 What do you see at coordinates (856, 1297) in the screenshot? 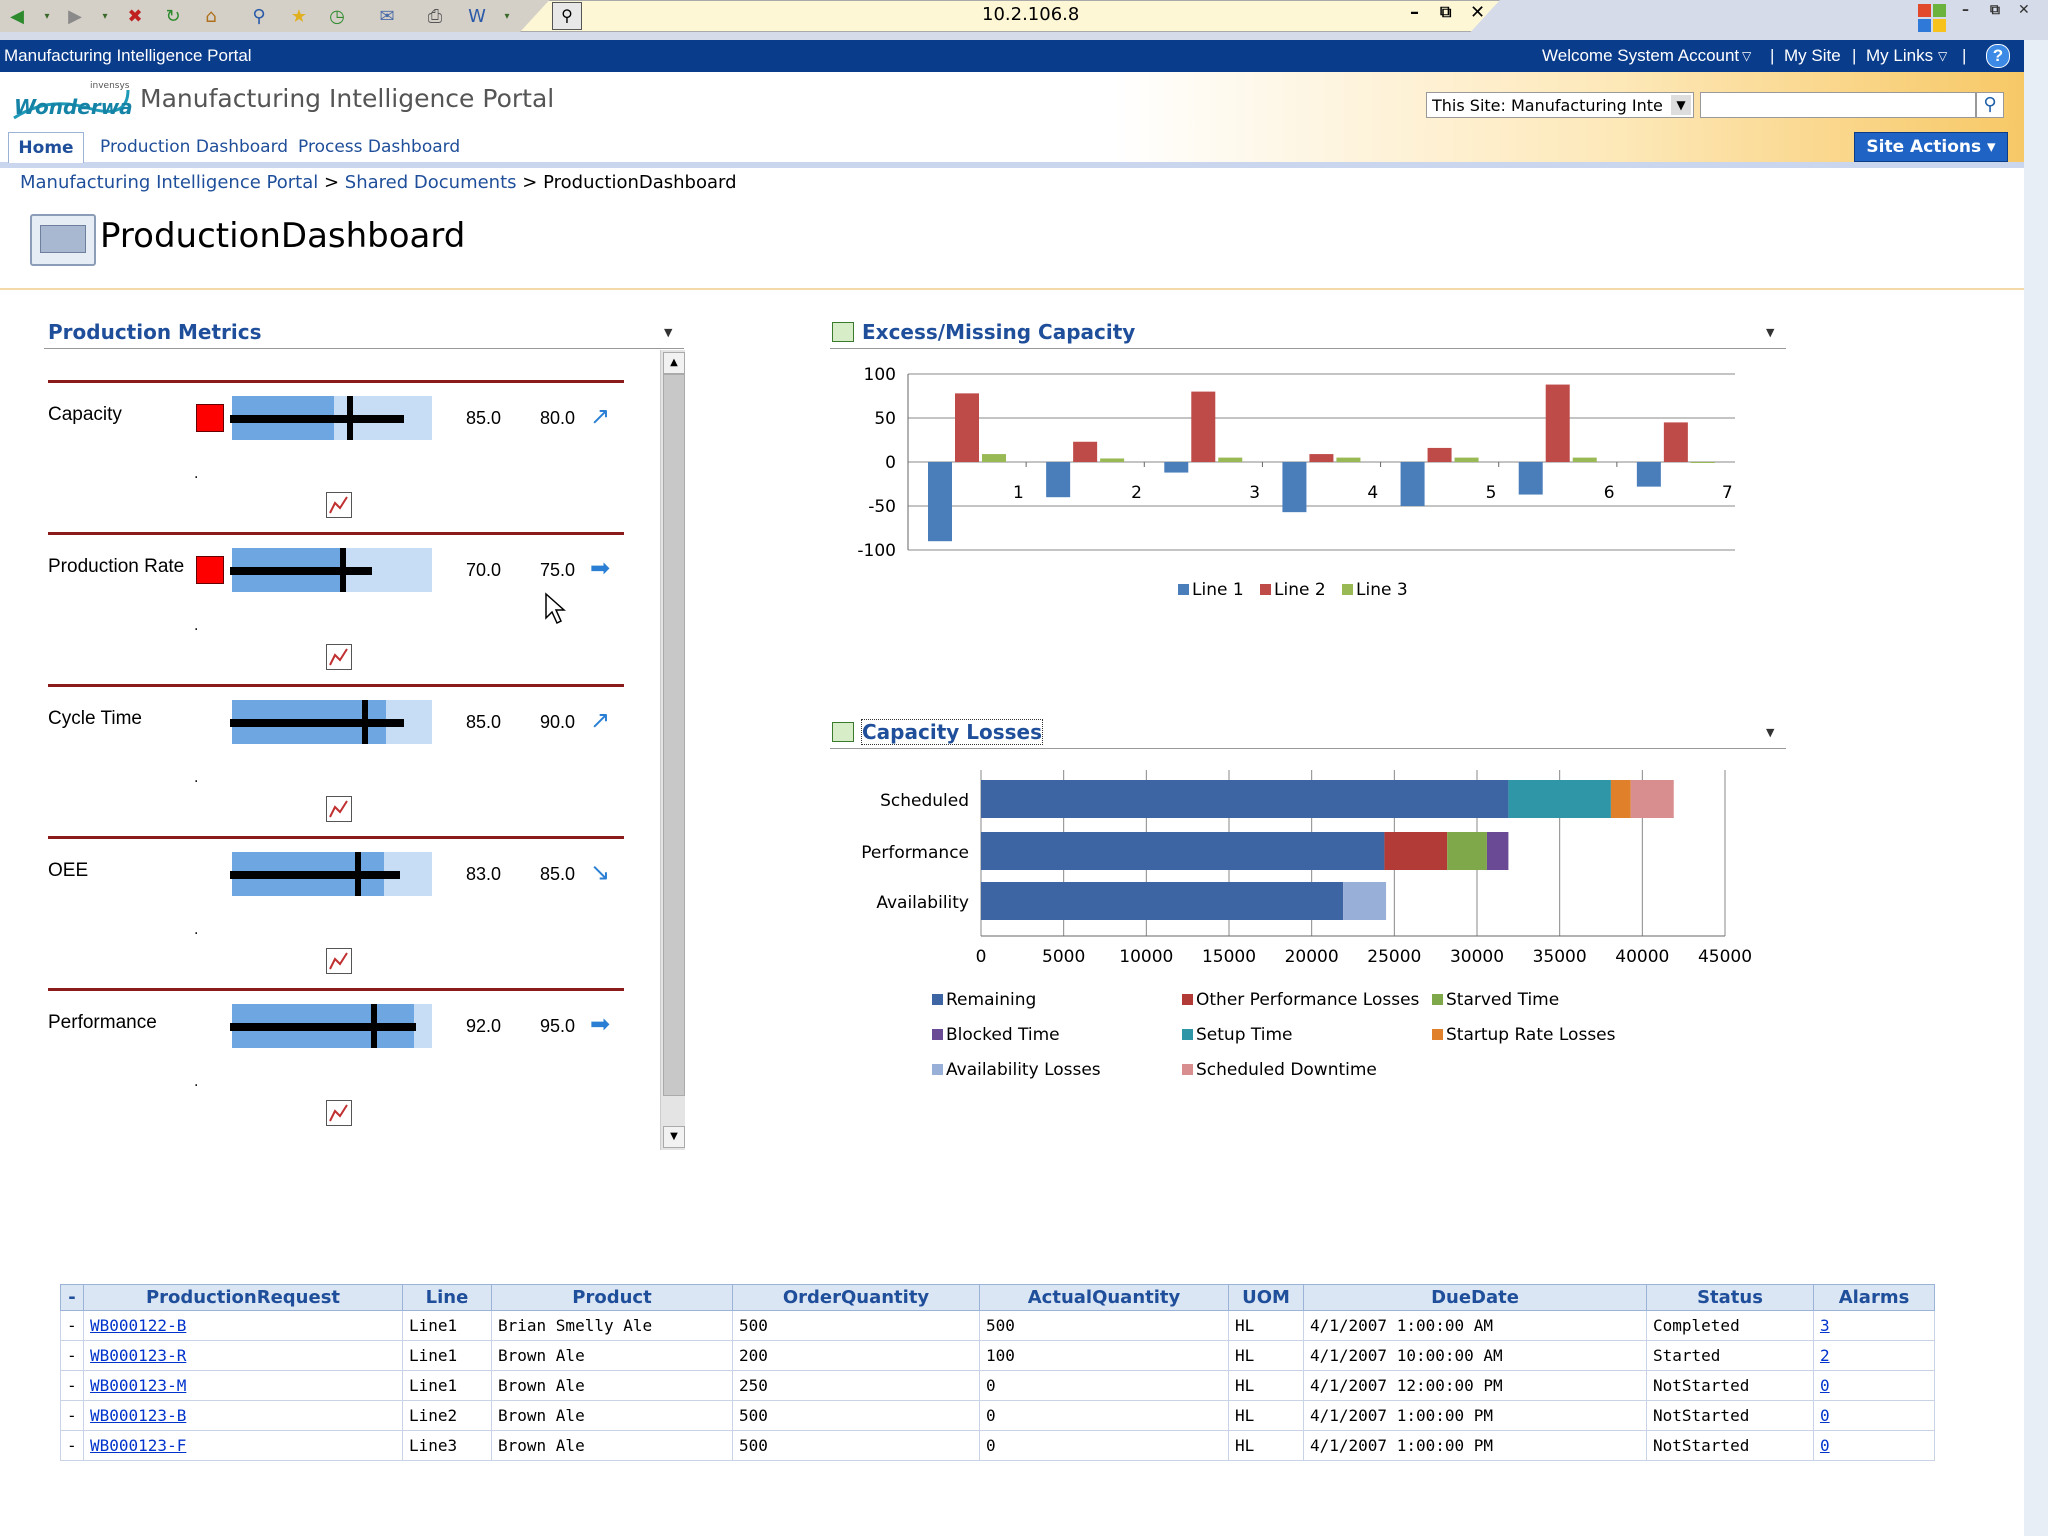
I see `column-header: OrderQuantity` at bounding box center [856, 1297].